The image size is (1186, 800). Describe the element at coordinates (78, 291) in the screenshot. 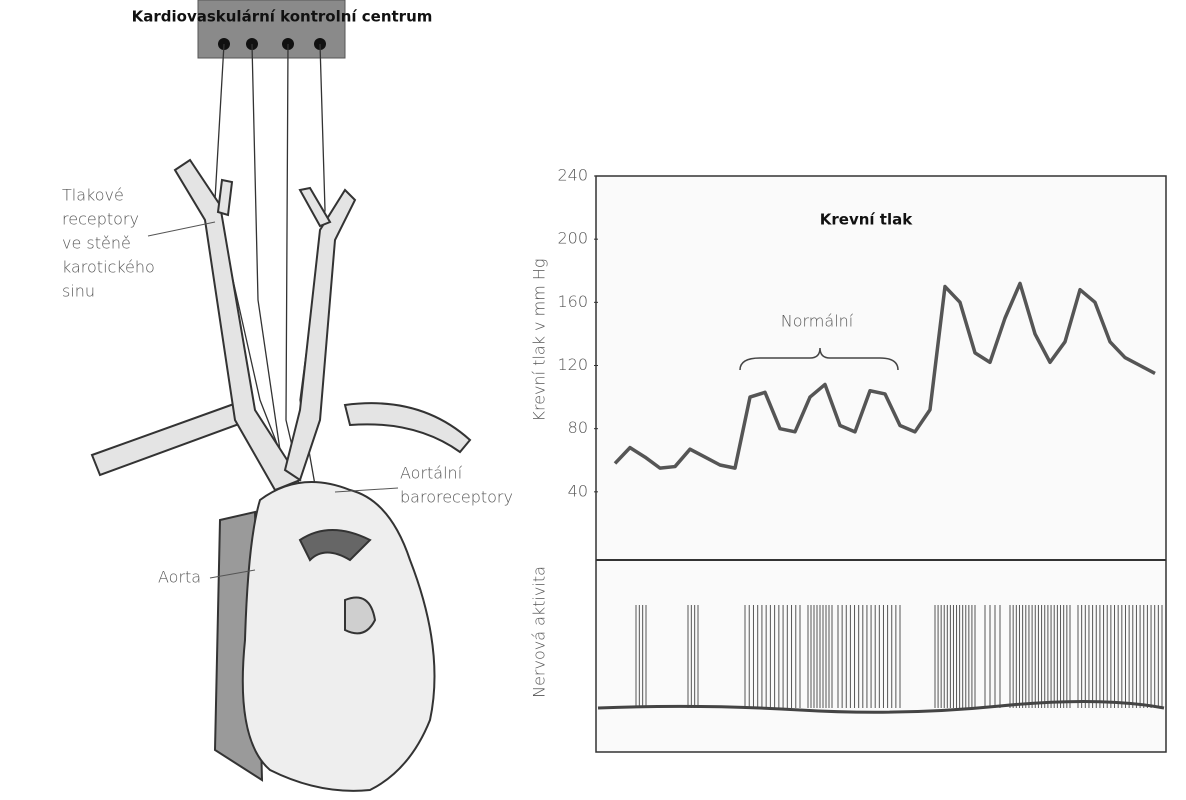

I see `label-line: sinu` at that location.